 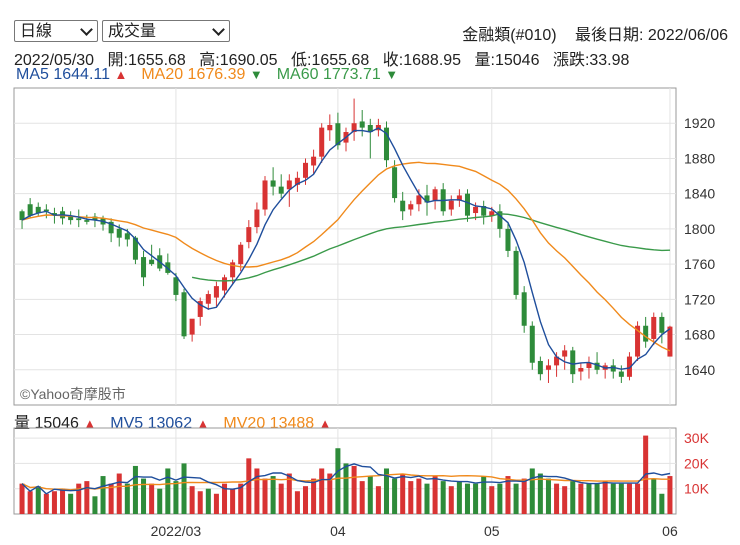 I want to click on mv5-line, so click(x=346, y=479).